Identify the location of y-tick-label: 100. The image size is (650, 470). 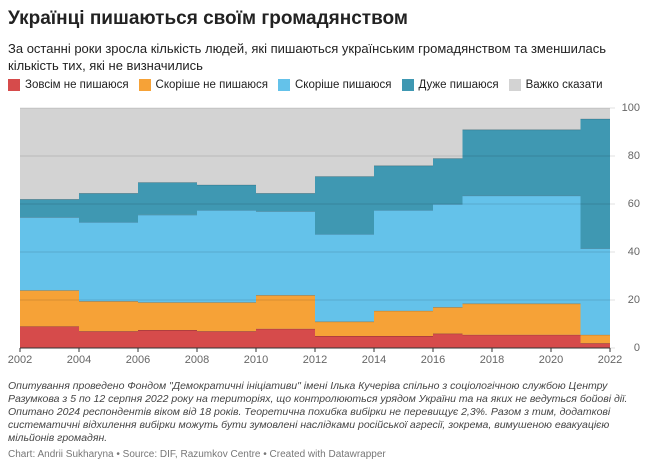
(631, 108).